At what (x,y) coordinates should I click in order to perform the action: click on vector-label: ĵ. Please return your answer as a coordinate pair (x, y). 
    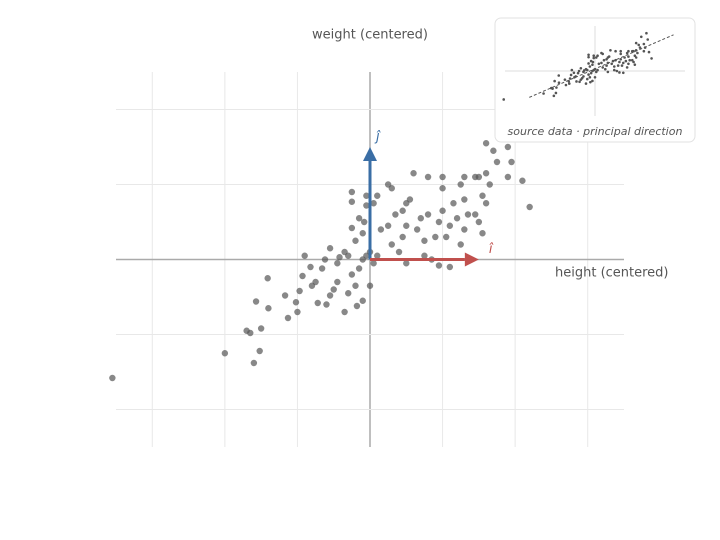
    Looking at the image, I should click on (377, 137).